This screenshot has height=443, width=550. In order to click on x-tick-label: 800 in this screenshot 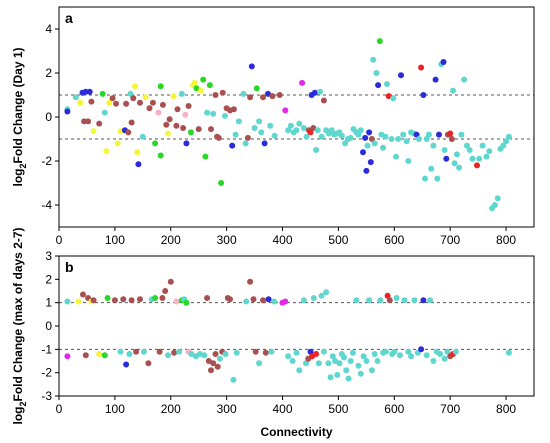, I will do `click(506, 409)`.